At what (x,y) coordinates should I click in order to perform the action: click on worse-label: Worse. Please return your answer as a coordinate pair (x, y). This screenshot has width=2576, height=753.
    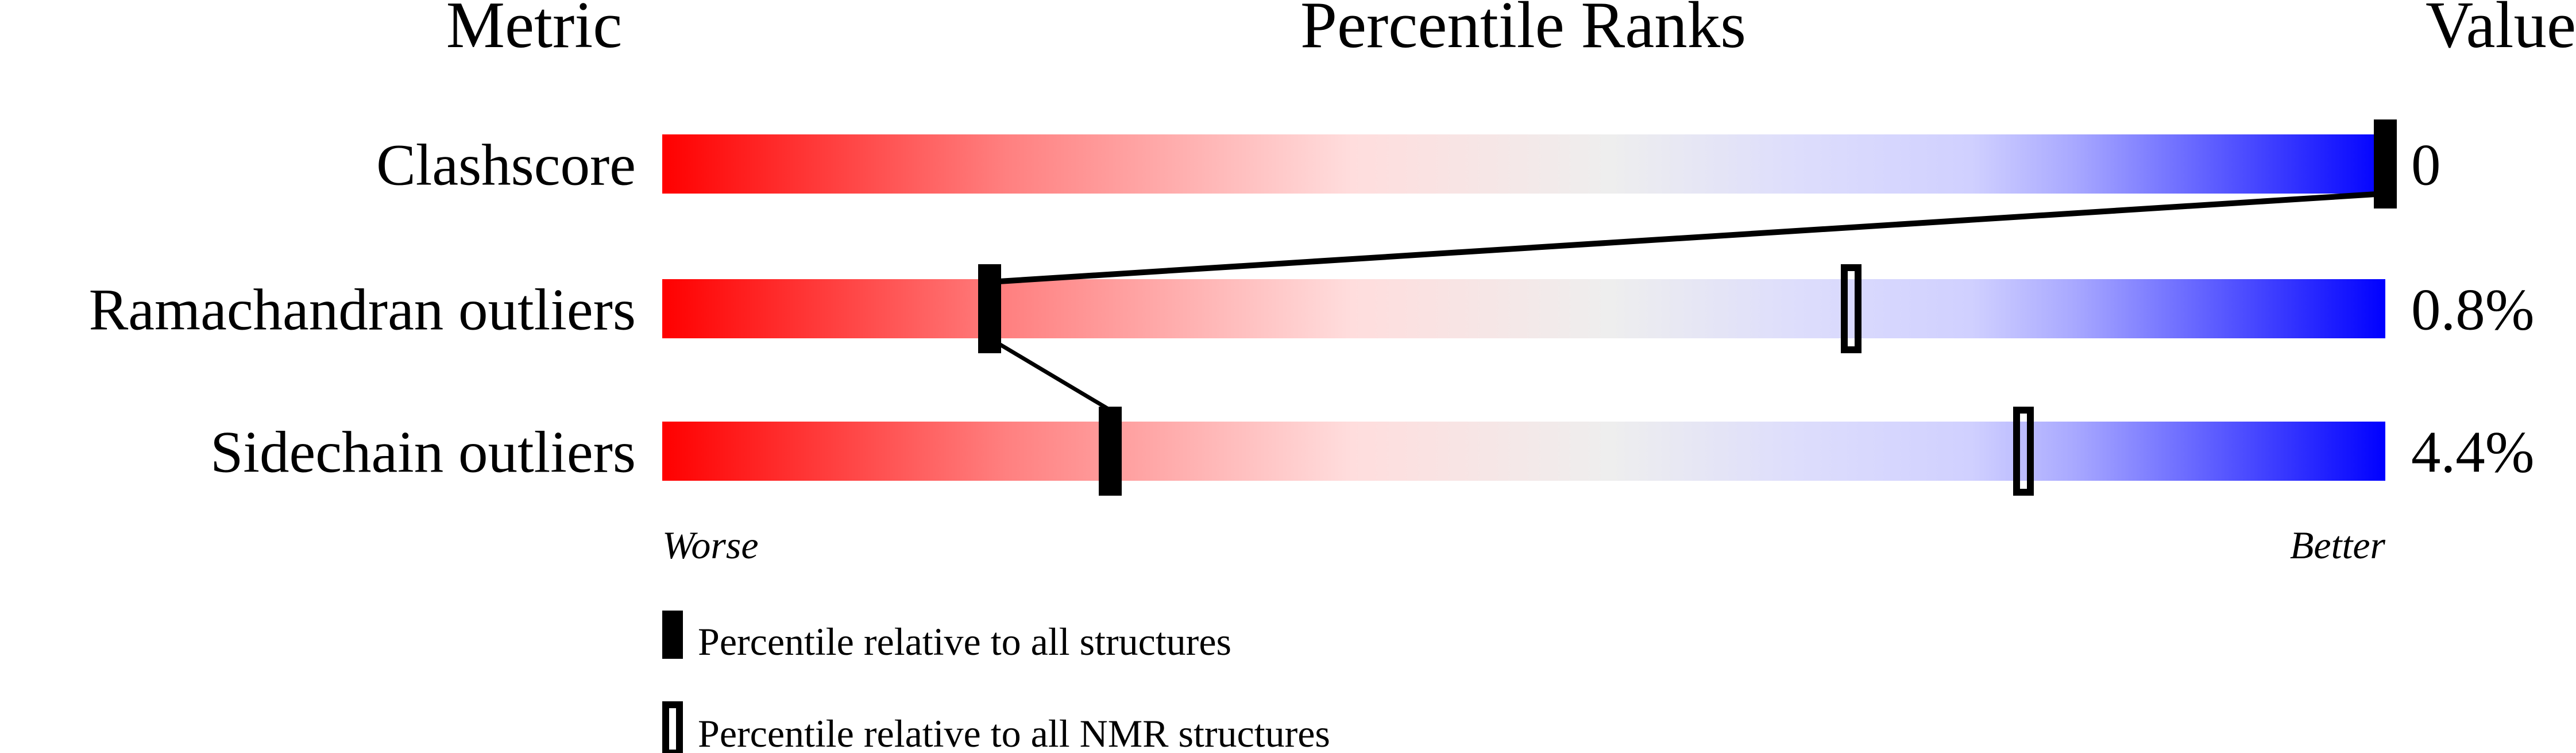
    Looking at the image, I should click on (710, 545).